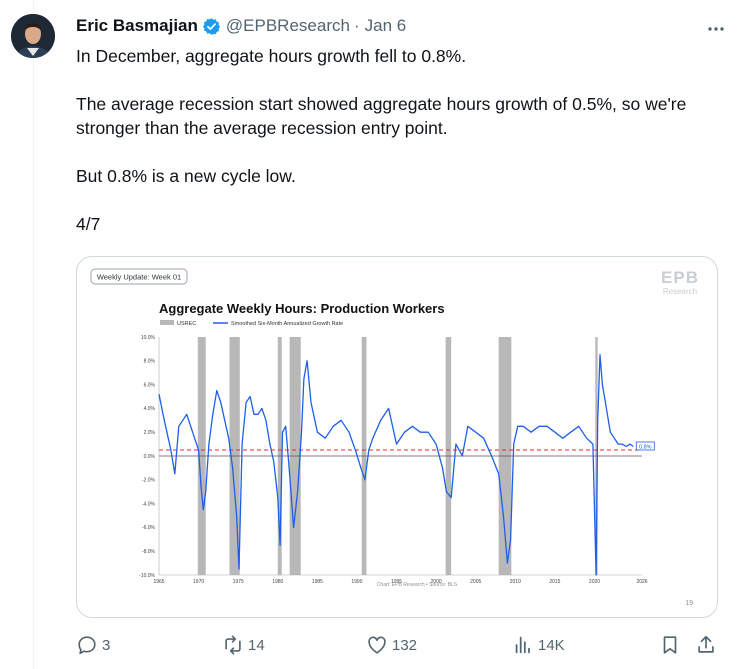 The image size is (753, 669). Describe the element at coordinates (149, 504) in the screenshot. I see `y-tick-label: -4.0%` at that location.